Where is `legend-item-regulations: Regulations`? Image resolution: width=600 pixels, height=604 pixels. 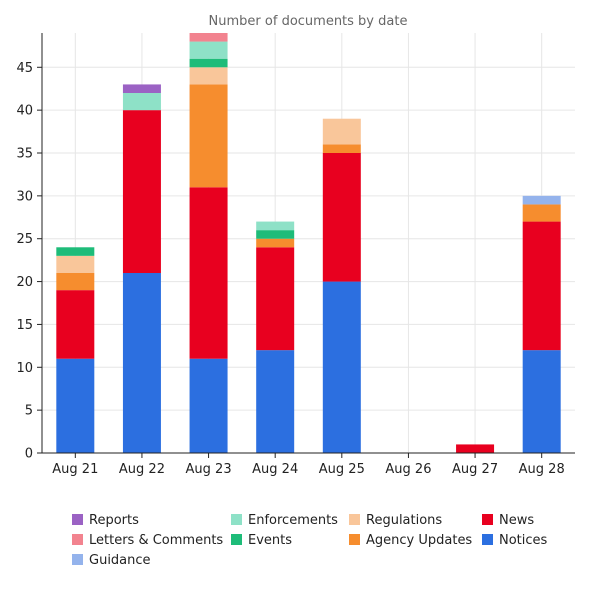 legend-item-regulations: Regulations is located at coordinates (395, 520).